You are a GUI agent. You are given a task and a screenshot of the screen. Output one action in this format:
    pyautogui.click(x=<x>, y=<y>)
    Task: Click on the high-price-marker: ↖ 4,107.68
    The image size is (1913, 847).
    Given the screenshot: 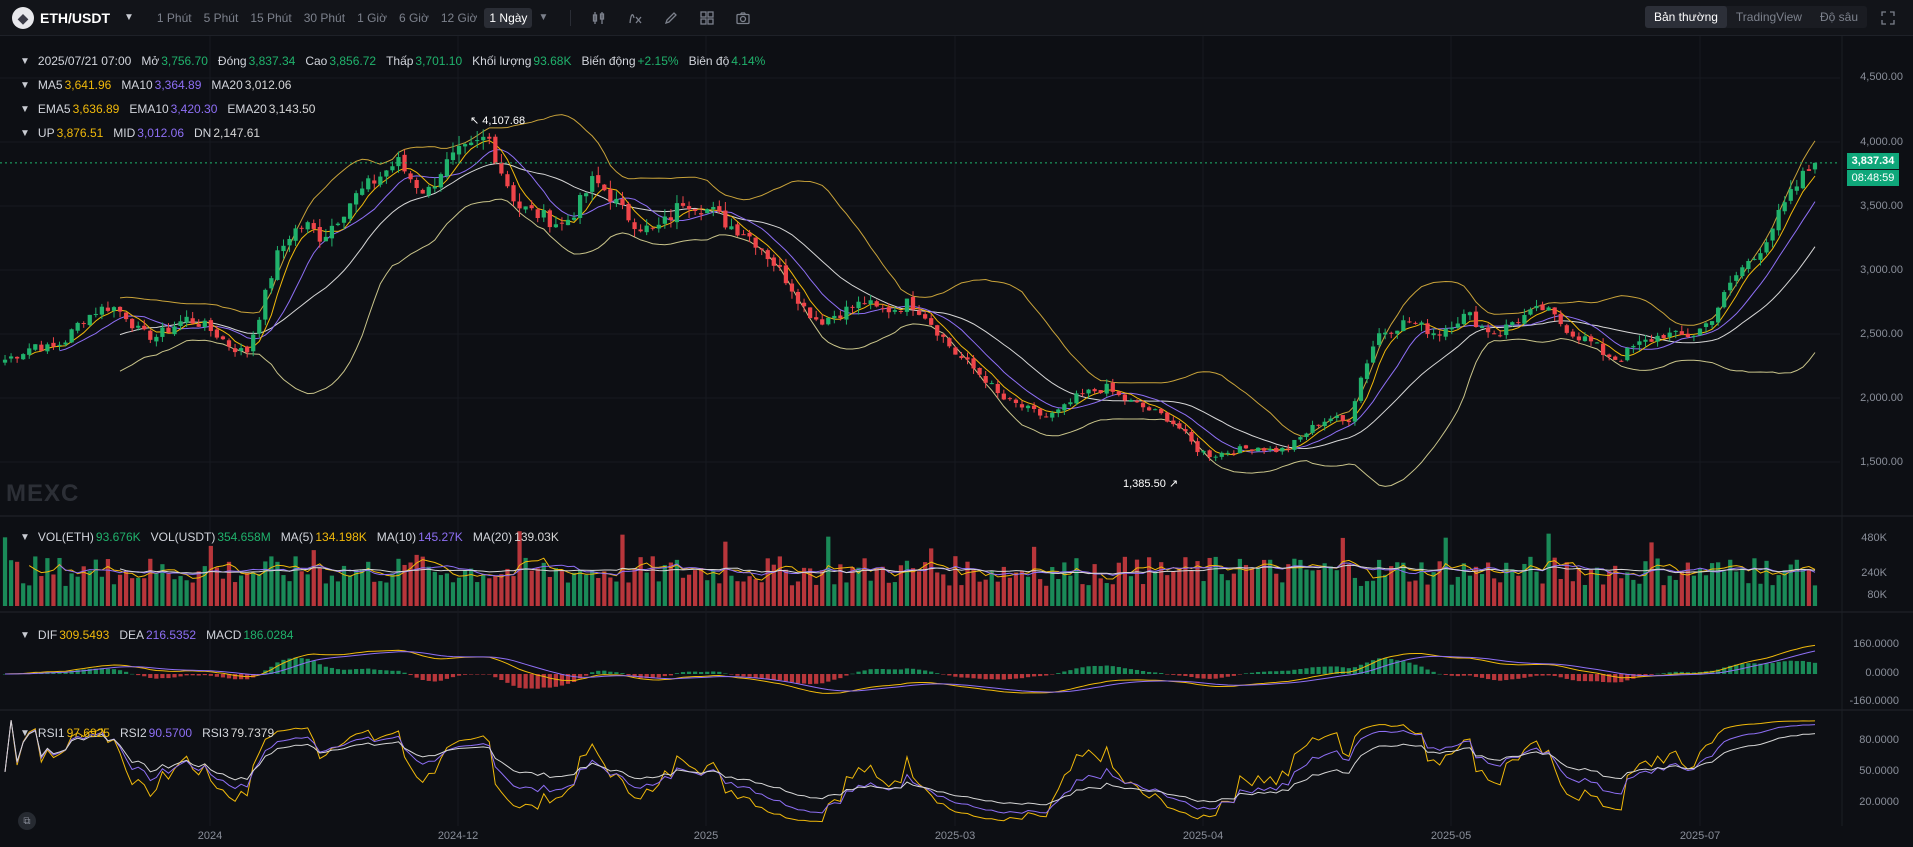 What is the action you would take?
    pyautogui.click(x=498, y=121)
    